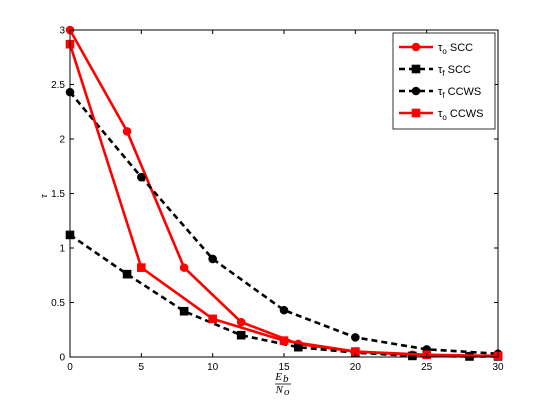 Image resolution: width=545 pixels, height=401 pixels. I want to click on x-label-numerator: E, so click(278, 377).